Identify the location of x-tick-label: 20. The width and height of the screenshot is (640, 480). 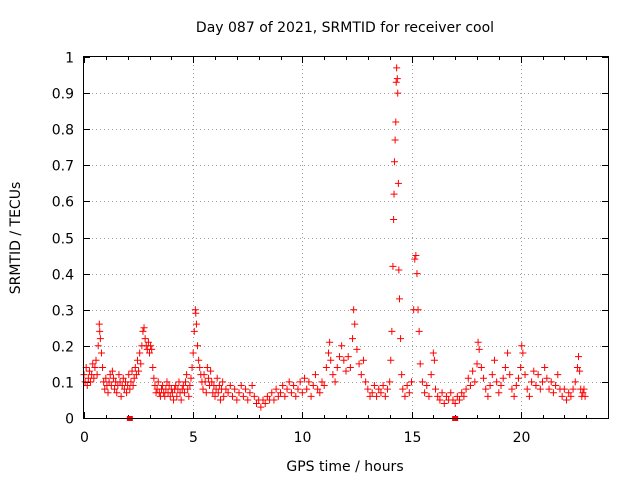
(522, 438).